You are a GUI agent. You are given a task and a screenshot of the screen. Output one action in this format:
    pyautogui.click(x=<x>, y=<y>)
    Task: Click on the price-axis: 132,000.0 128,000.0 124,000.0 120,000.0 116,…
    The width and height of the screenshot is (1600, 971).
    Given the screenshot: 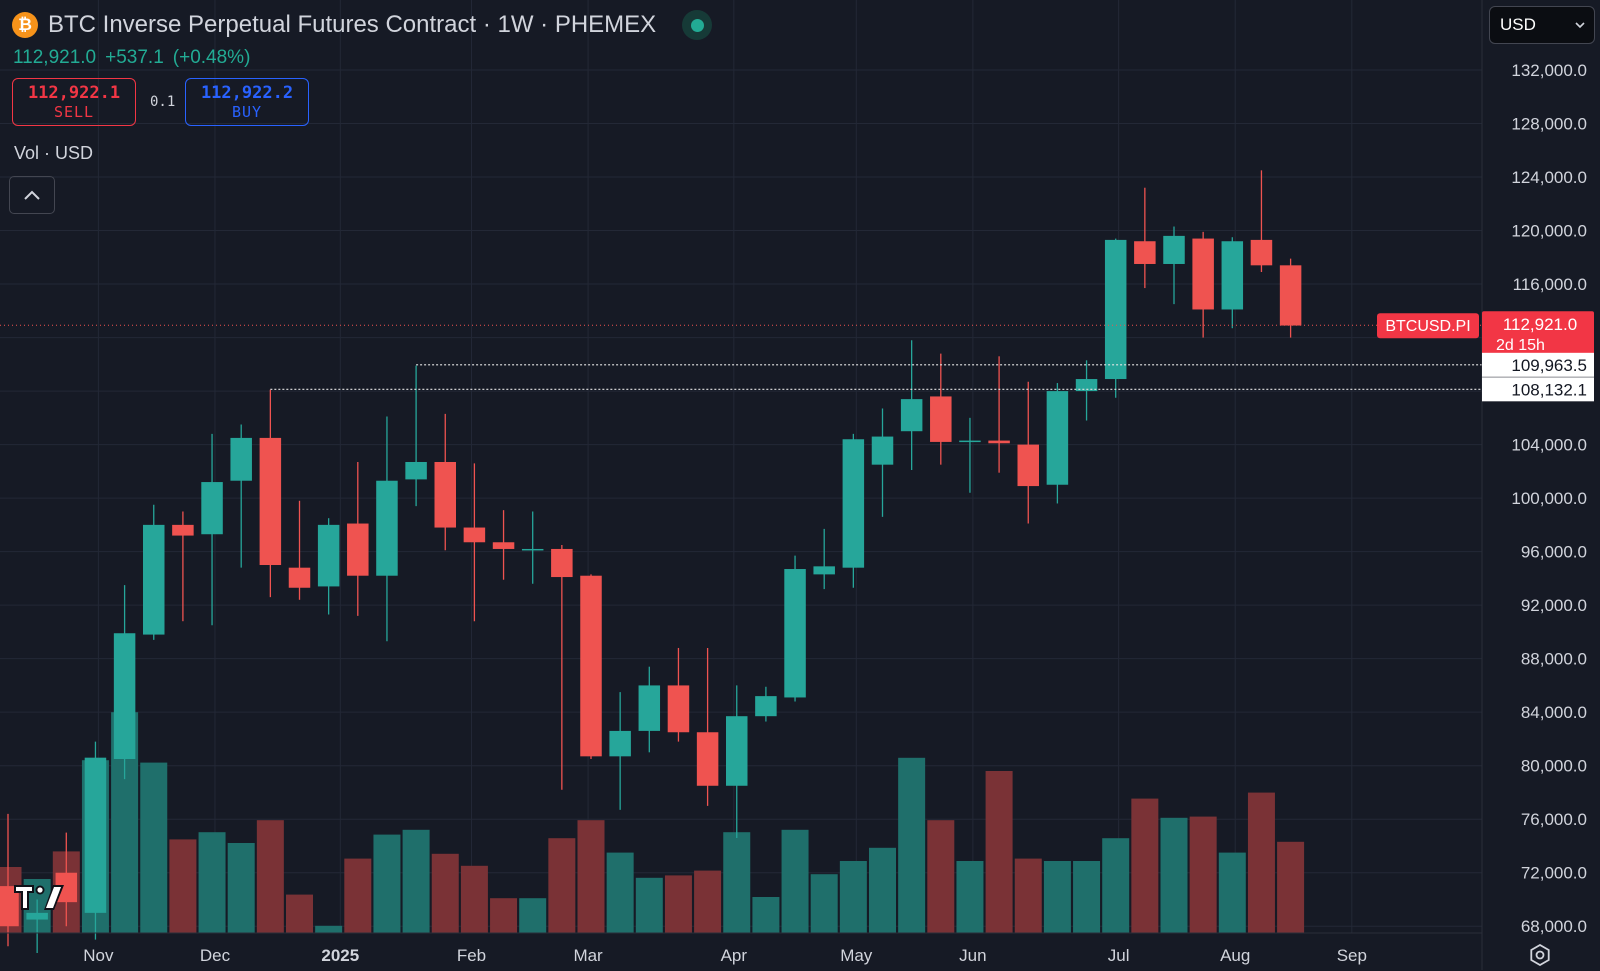 What is the action you would take?
    pyautogui.click(x=1549, y=498)
    